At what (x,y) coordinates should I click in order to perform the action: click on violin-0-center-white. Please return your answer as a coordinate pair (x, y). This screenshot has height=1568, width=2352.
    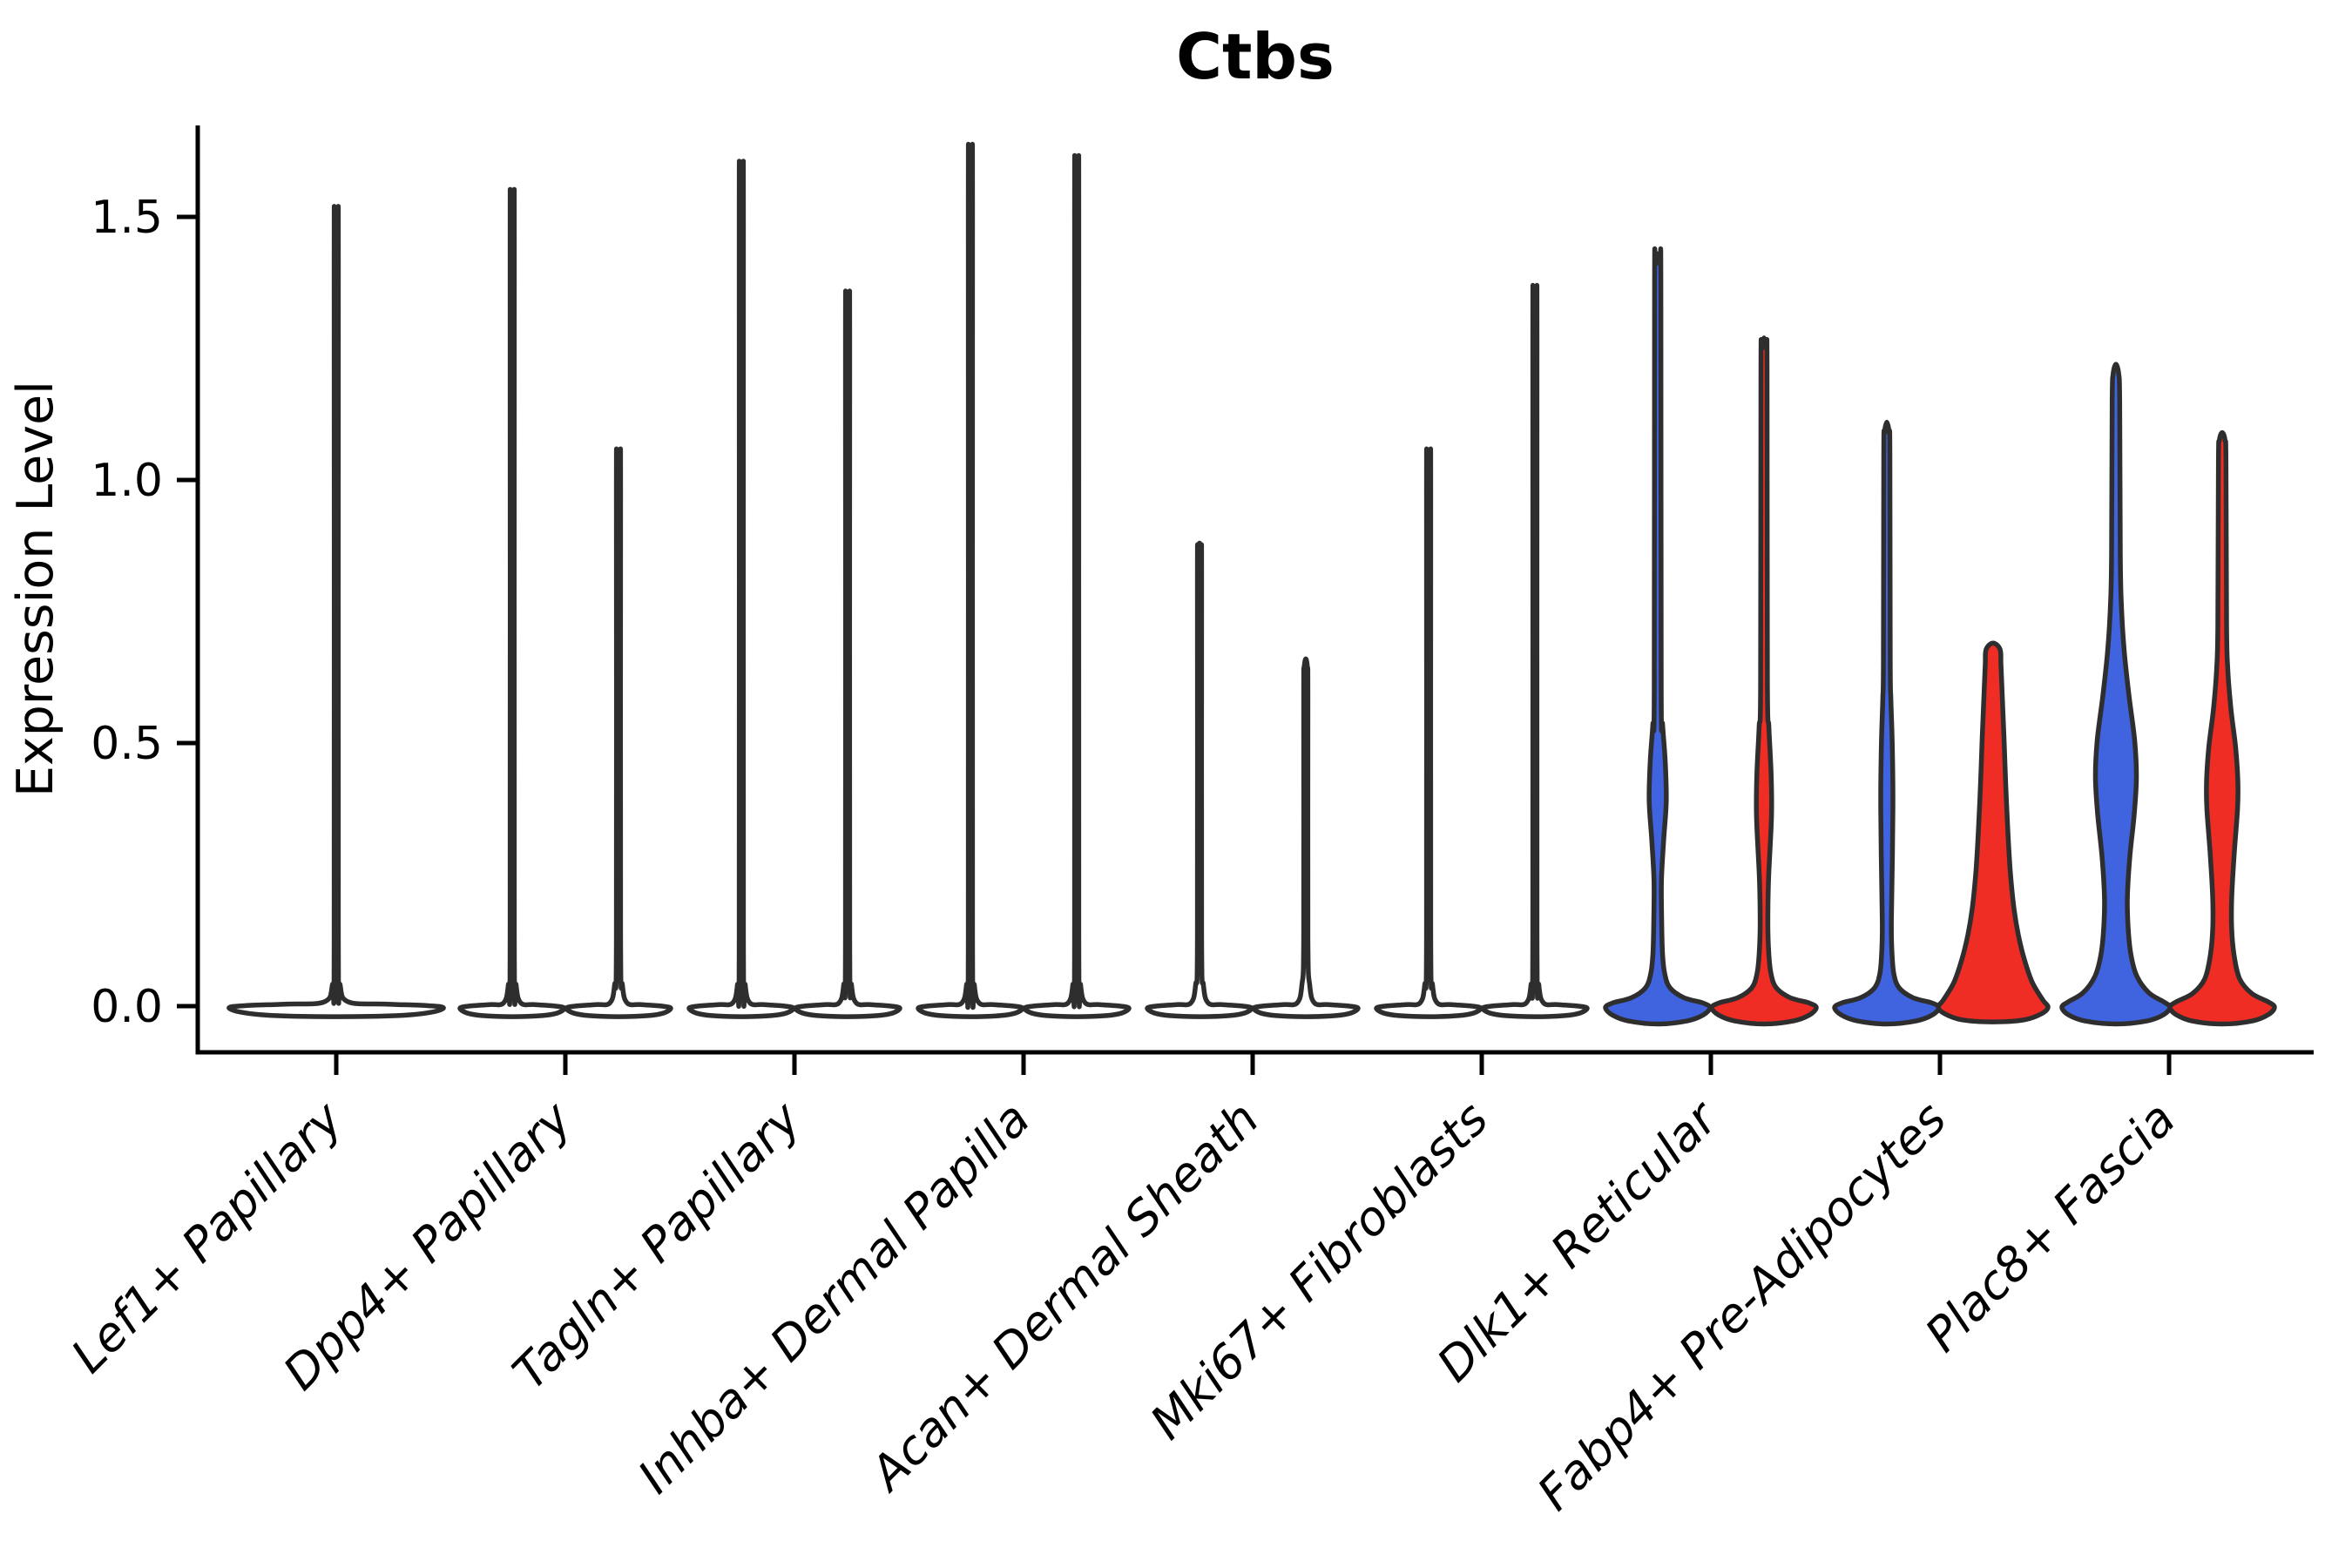
    Looking at the image, I should click on (336, 611).